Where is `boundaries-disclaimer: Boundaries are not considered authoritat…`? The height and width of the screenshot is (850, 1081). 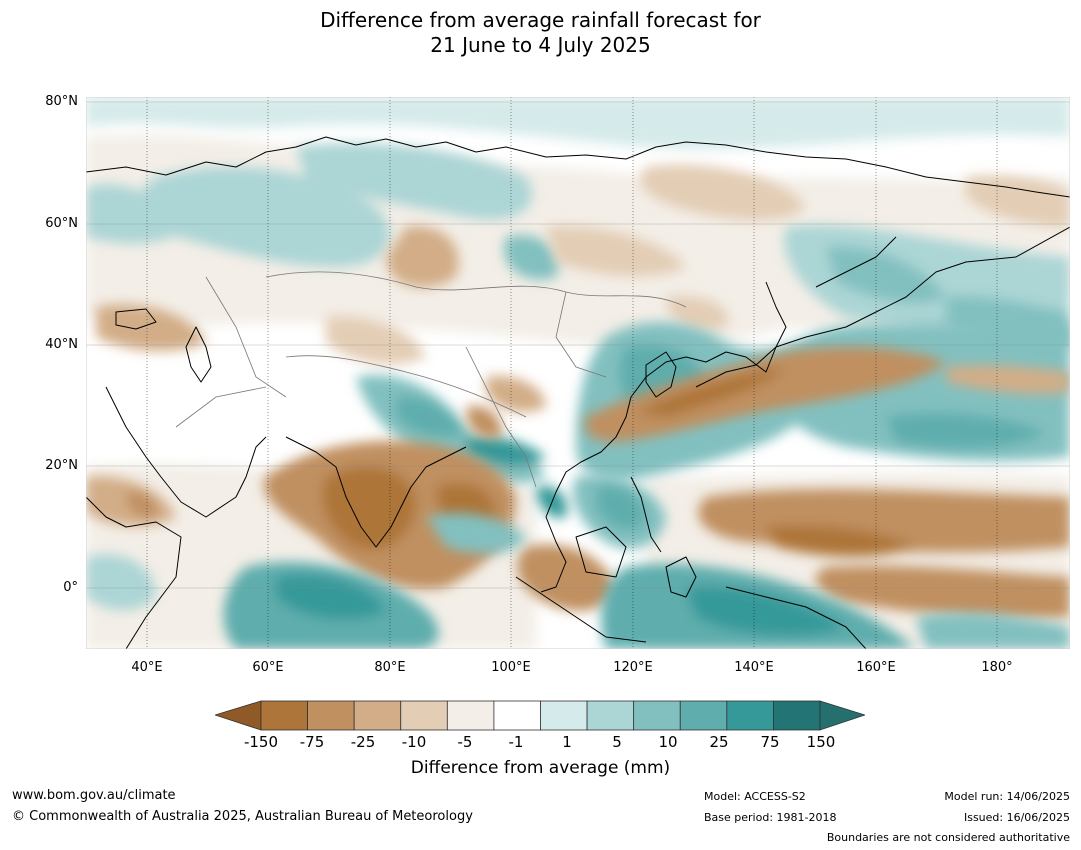 boundaries-disclaimer: Boundaries are not considered authoritat… is located at coordinates (948, 837).